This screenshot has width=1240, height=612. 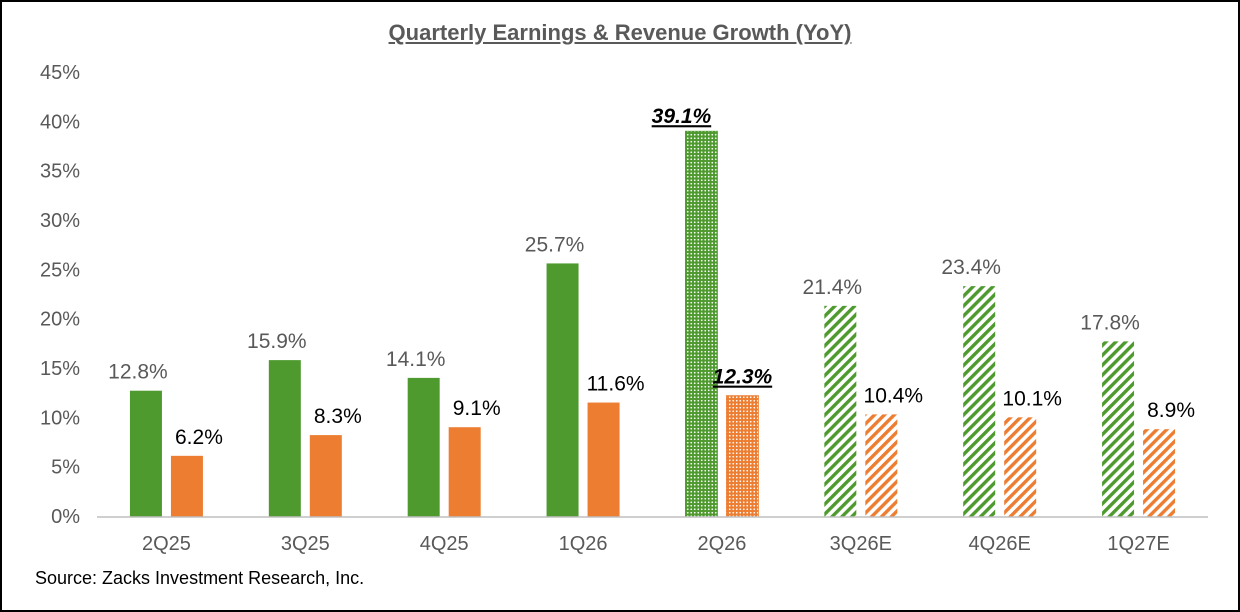 What do you see at coordinates (1171, 410) in the screenshot?
I see `data-label-1q27e-series-2: 8.9%` at bounding box center [1171, 410].